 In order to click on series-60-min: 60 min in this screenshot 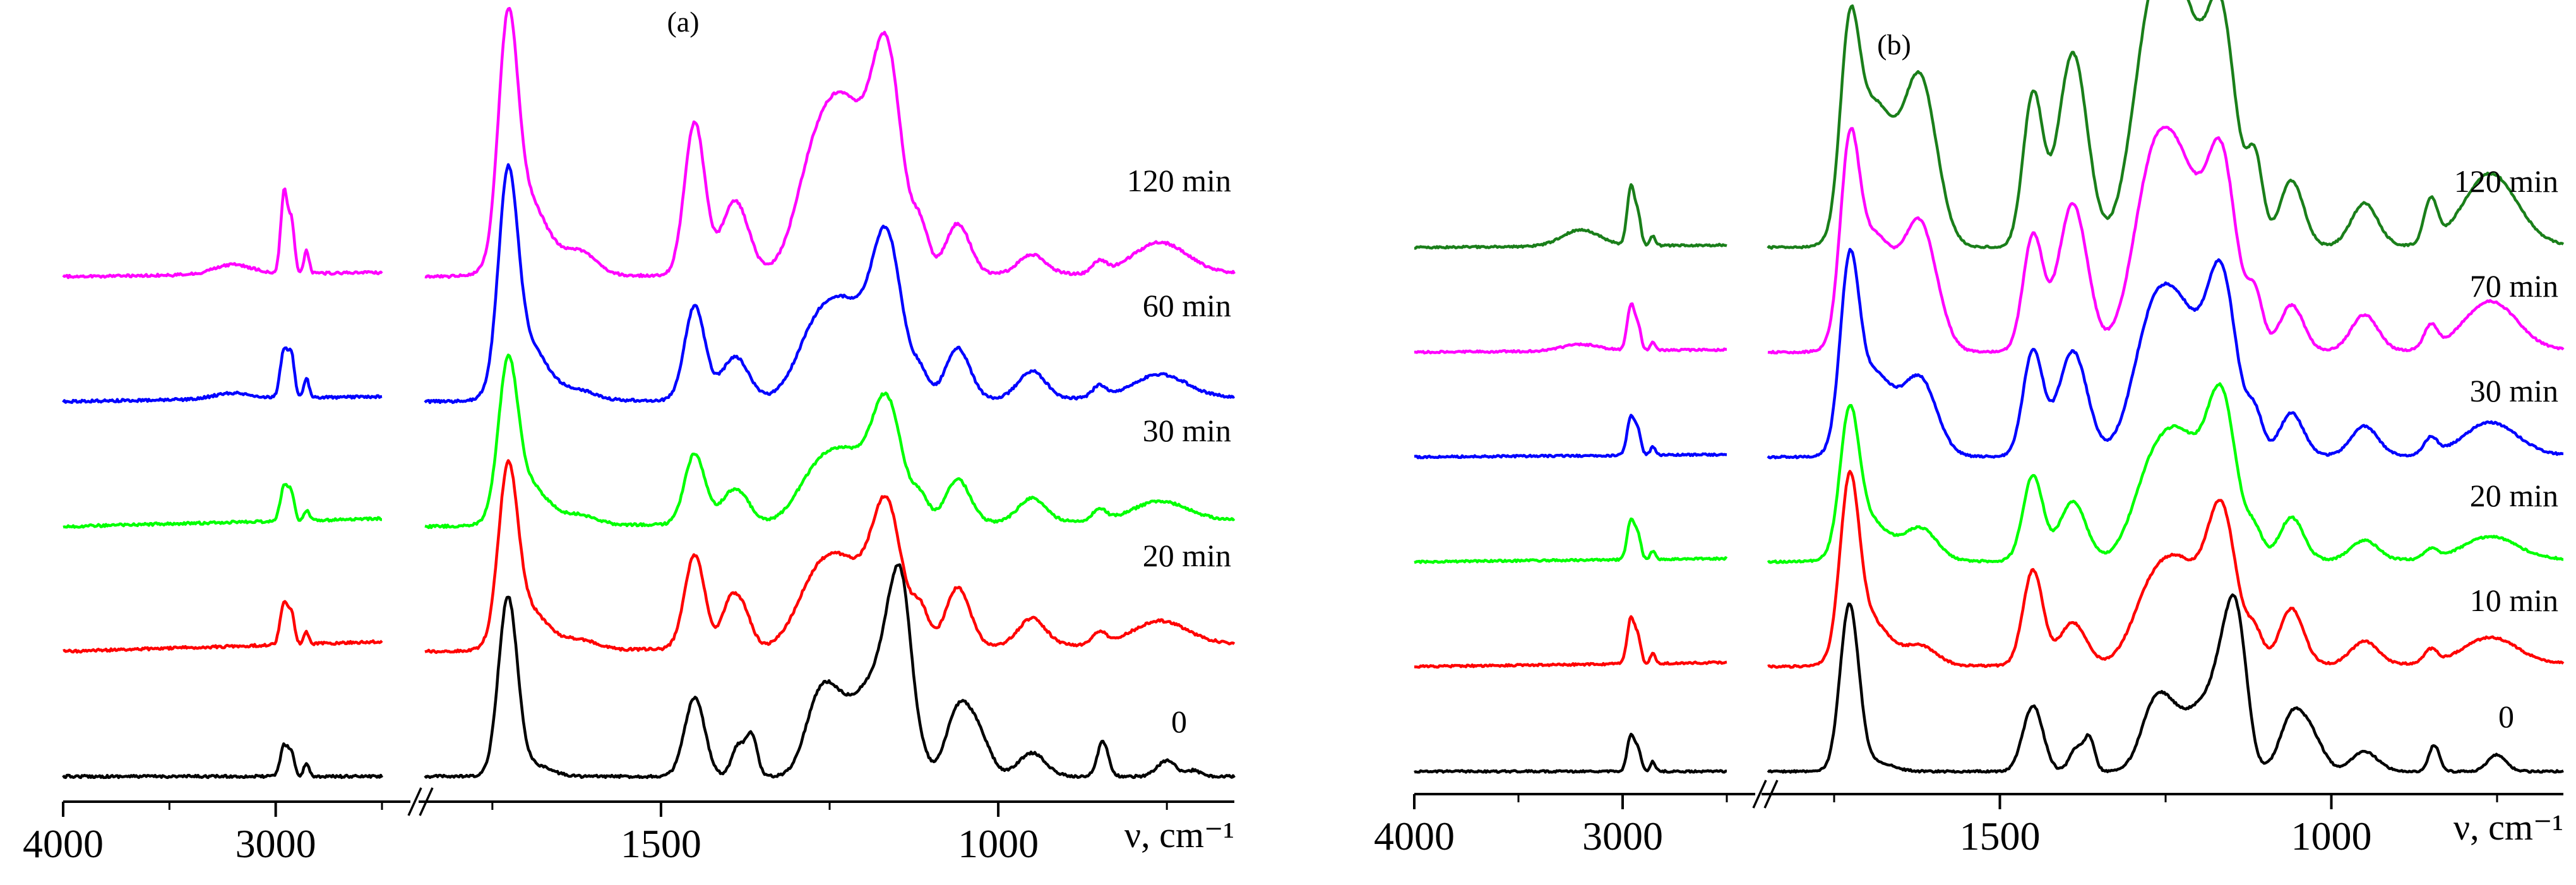, I will do `click(649, 284)`.